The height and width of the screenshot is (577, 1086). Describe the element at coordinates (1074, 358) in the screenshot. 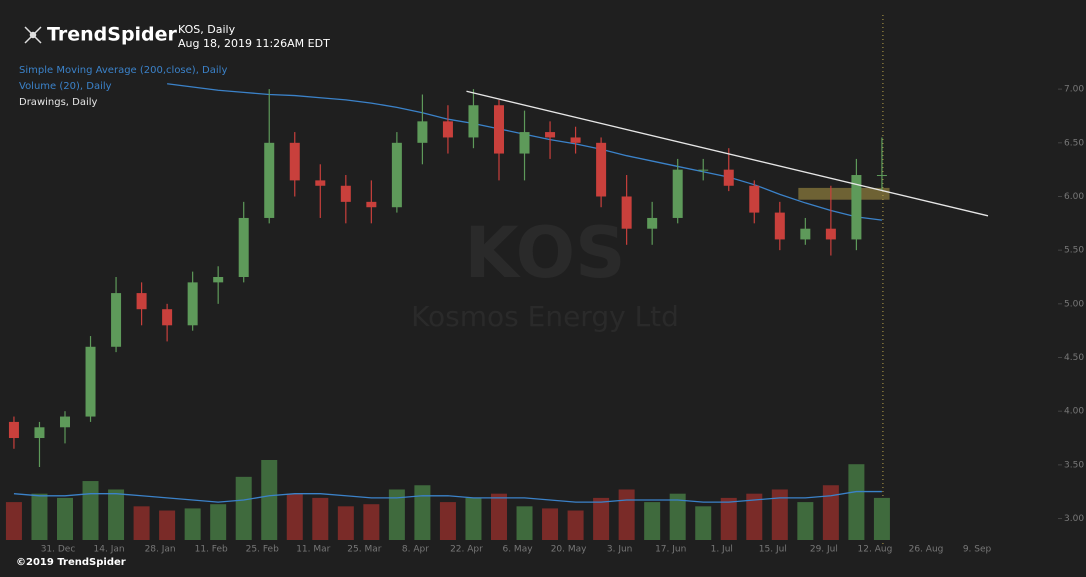

I see `y-tick-label: 4.50` at that location.